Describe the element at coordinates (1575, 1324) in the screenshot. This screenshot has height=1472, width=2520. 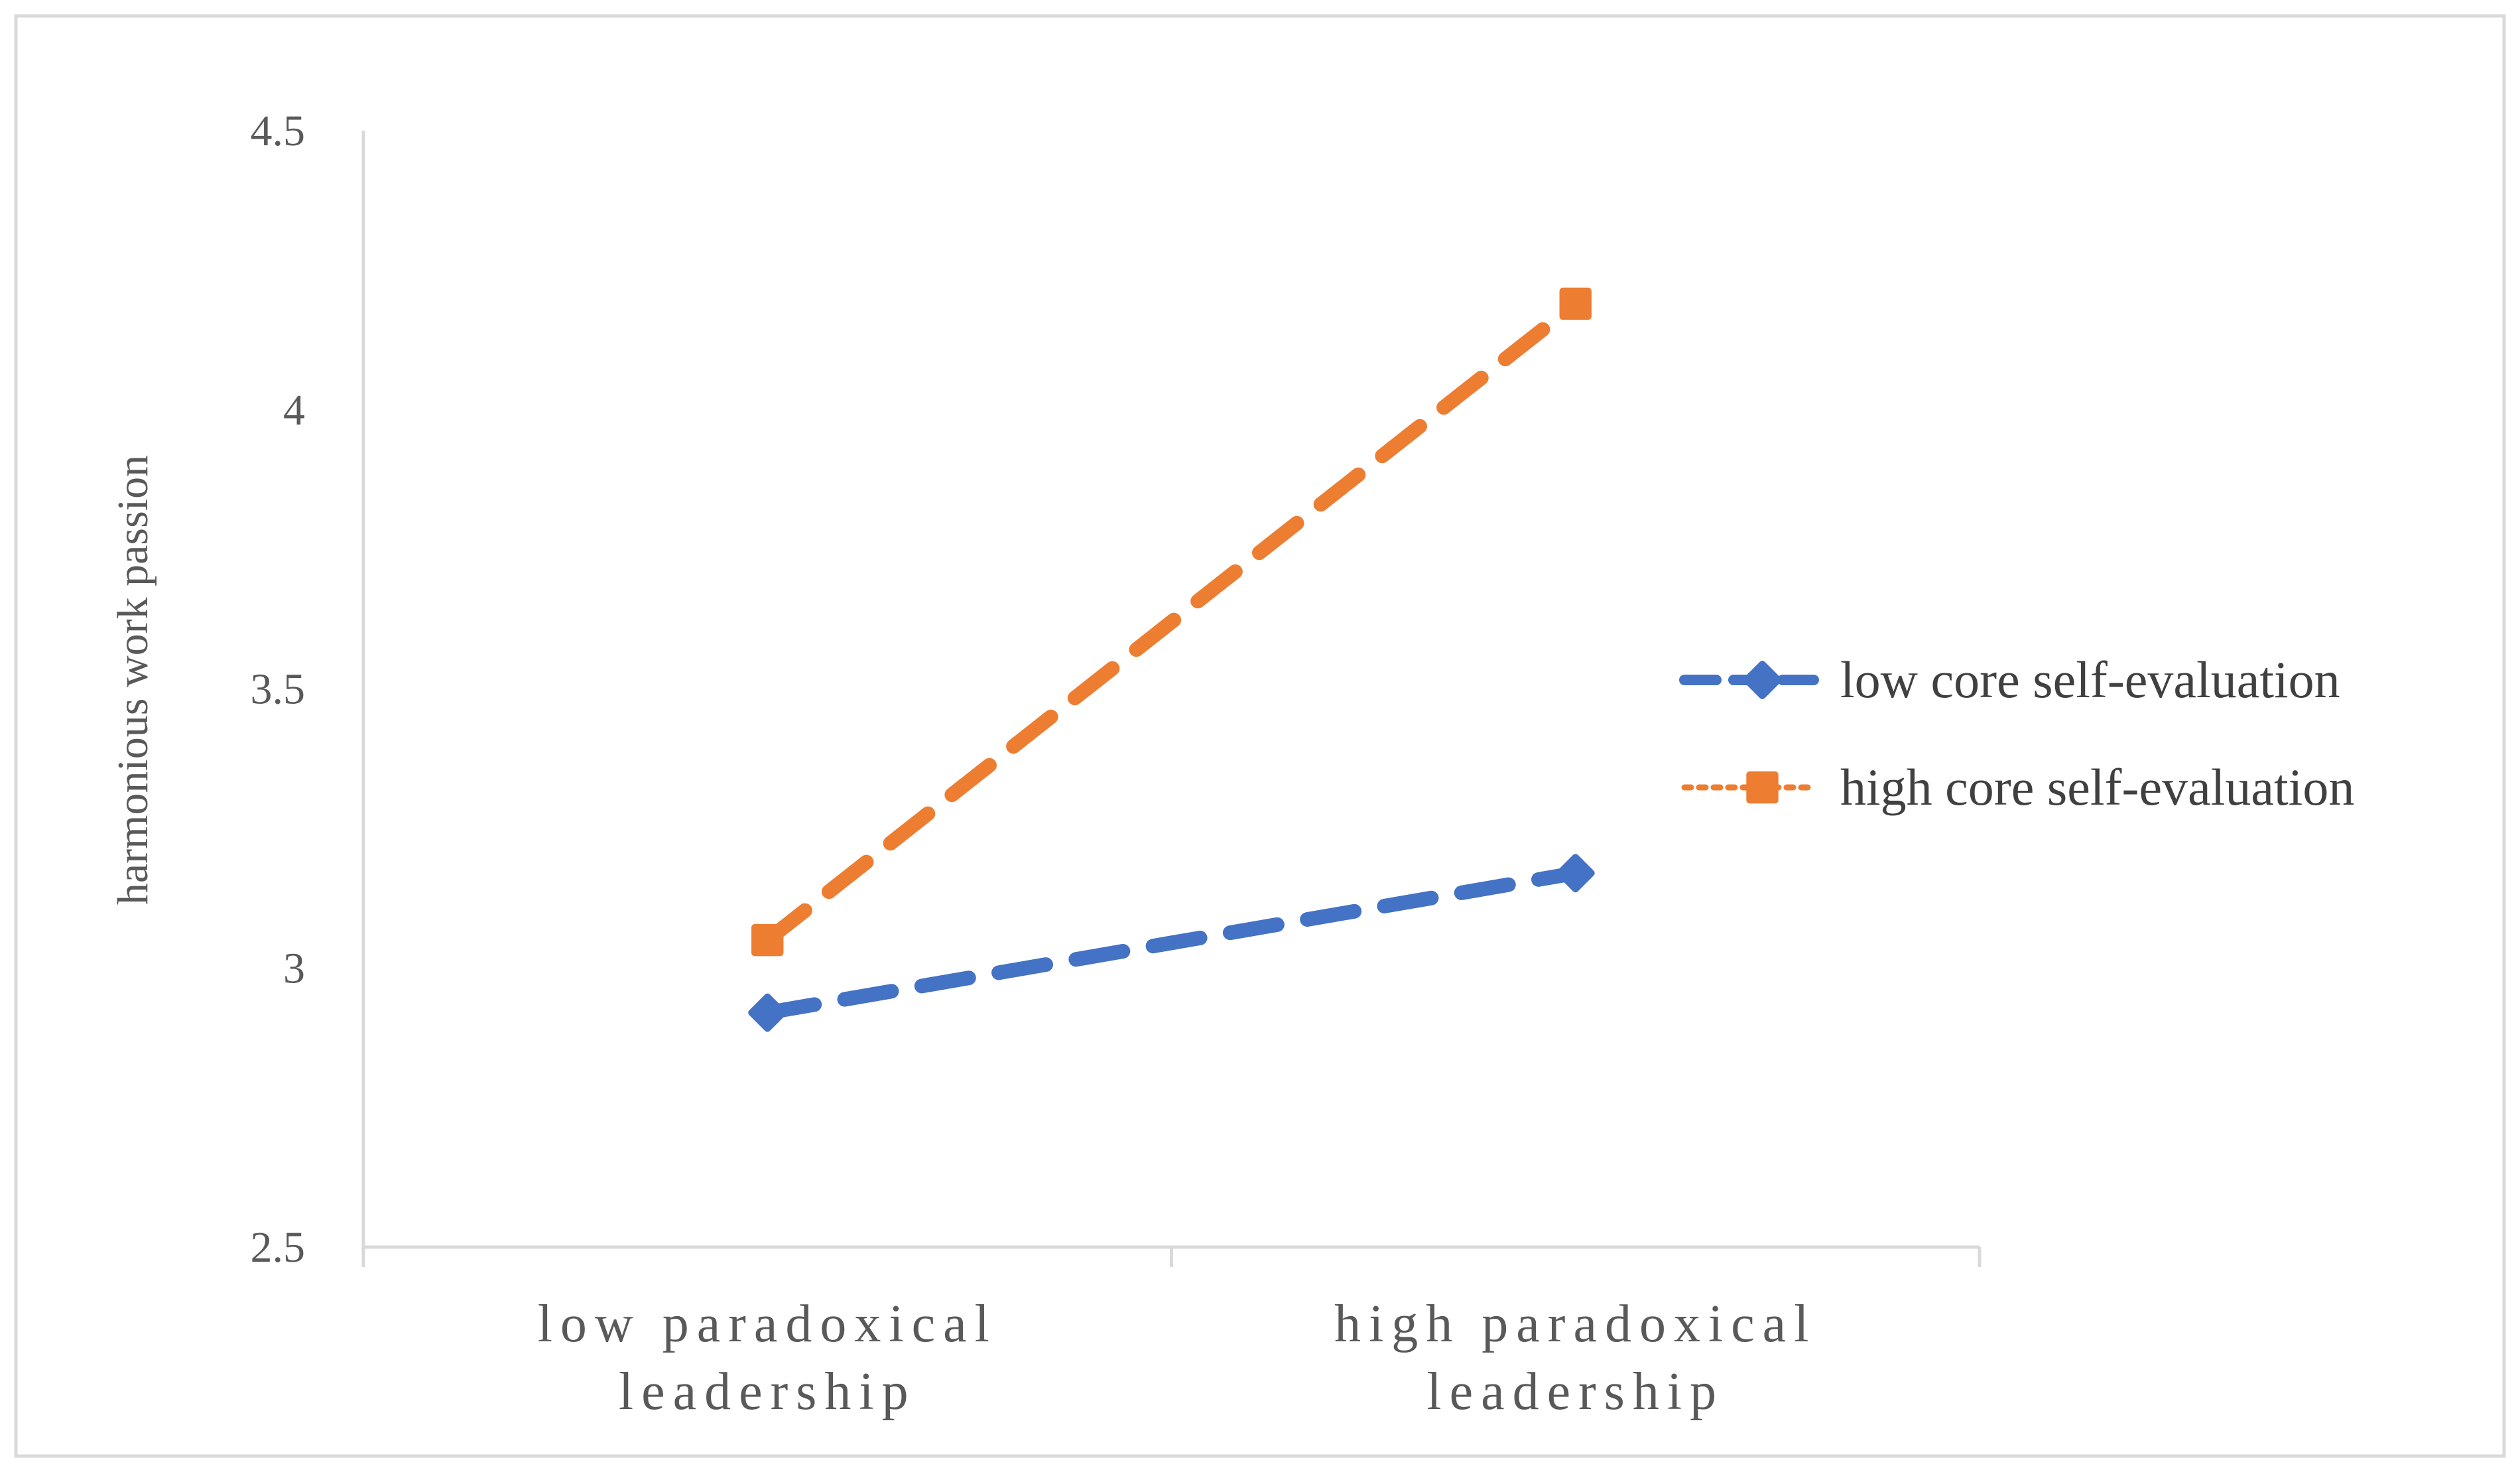
I see `x-category-label: high paradoxical` at that location.